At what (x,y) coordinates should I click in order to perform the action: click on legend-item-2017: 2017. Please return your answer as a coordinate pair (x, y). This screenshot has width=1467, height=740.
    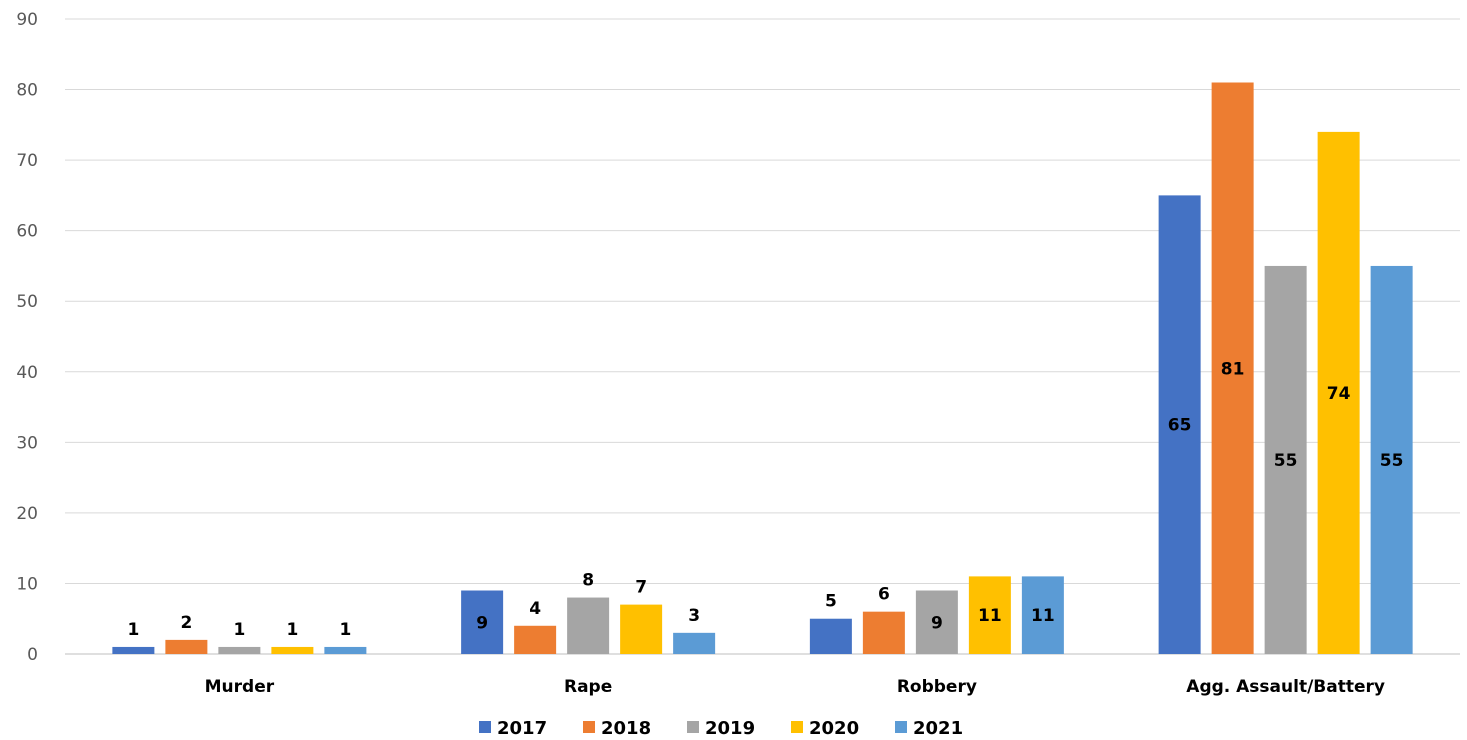
    Looking at the image, I should click on (513, 728).